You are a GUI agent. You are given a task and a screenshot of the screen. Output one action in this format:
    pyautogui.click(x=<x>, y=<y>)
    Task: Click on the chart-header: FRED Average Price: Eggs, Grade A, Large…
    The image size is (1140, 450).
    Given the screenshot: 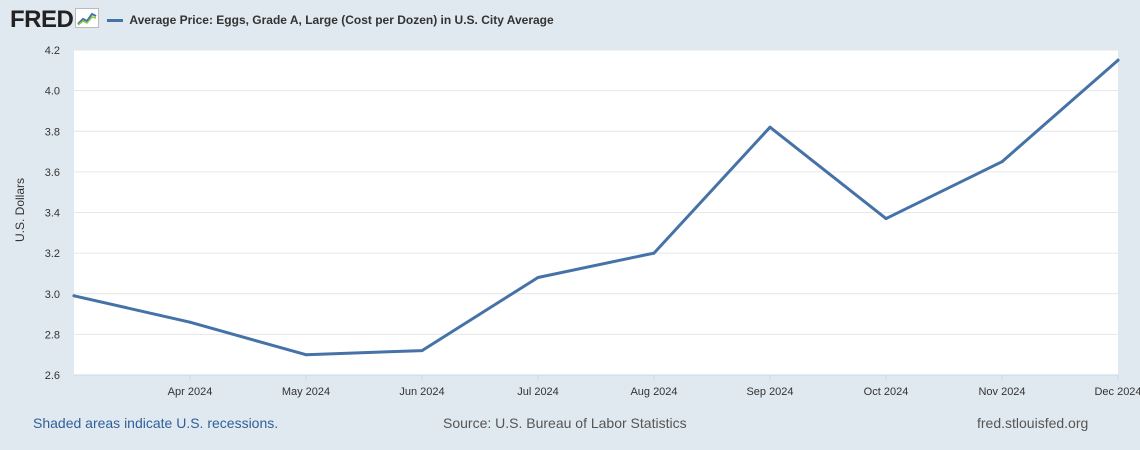 What is the action you would take?
    pyautogui.click(x=282, y=20)
    